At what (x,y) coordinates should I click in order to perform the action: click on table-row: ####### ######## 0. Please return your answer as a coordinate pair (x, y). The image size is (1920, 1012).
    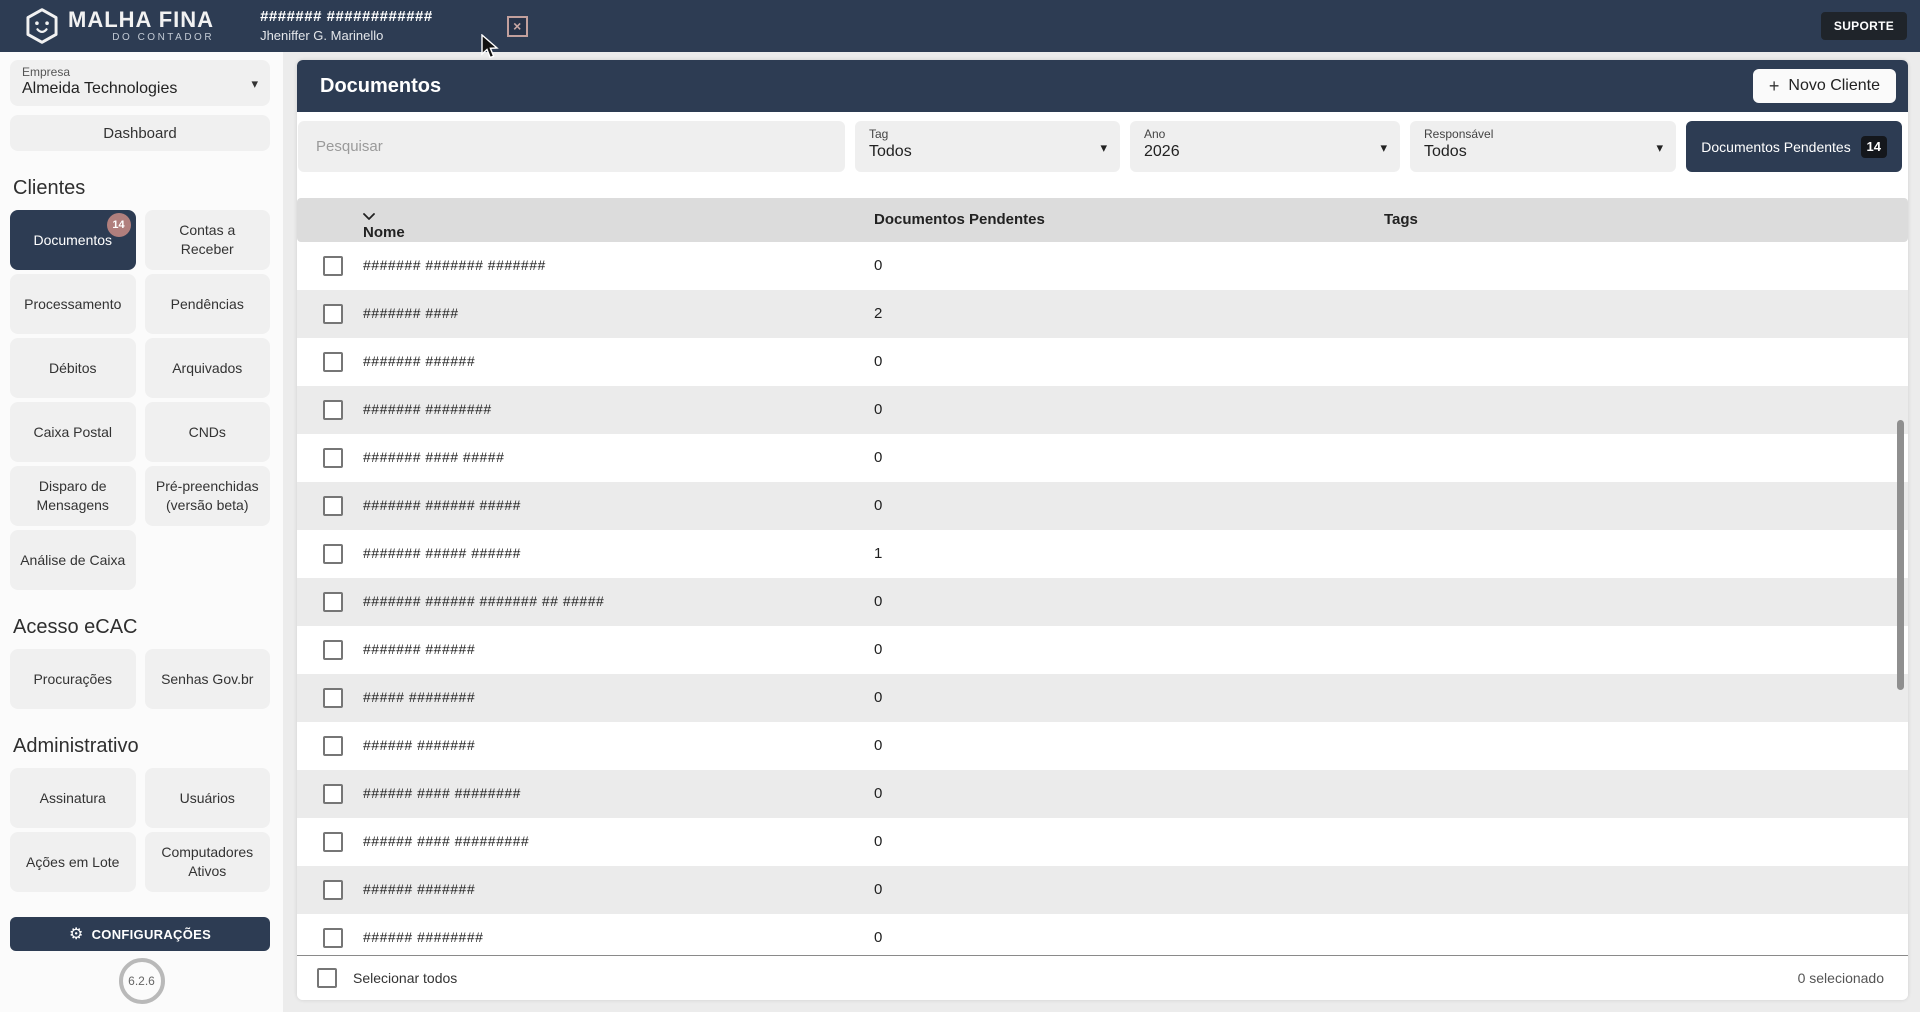
    Looking at the image, I should click on (1102, 410).